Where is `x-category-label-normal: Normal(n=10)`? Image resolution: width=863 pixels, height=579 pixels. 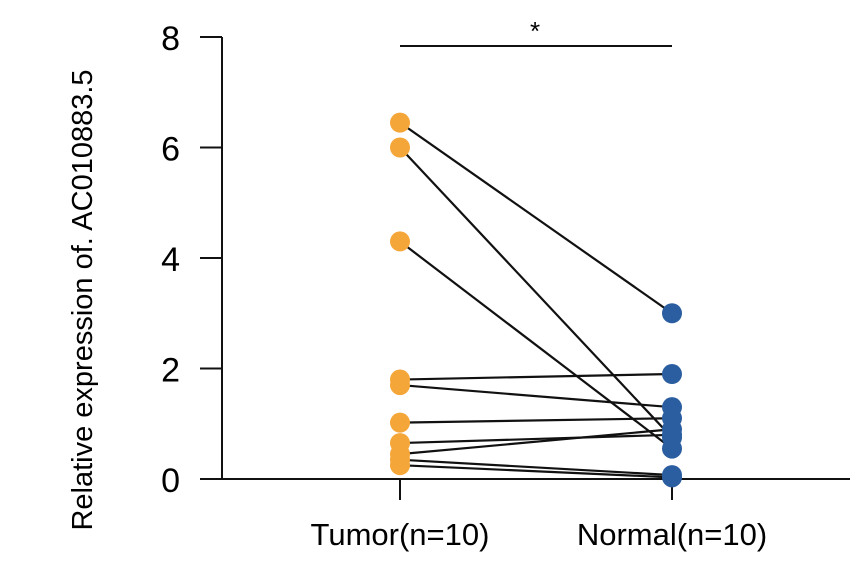
x-category-label-normal: Normal(n=10) is located at coordinates (672, 534).